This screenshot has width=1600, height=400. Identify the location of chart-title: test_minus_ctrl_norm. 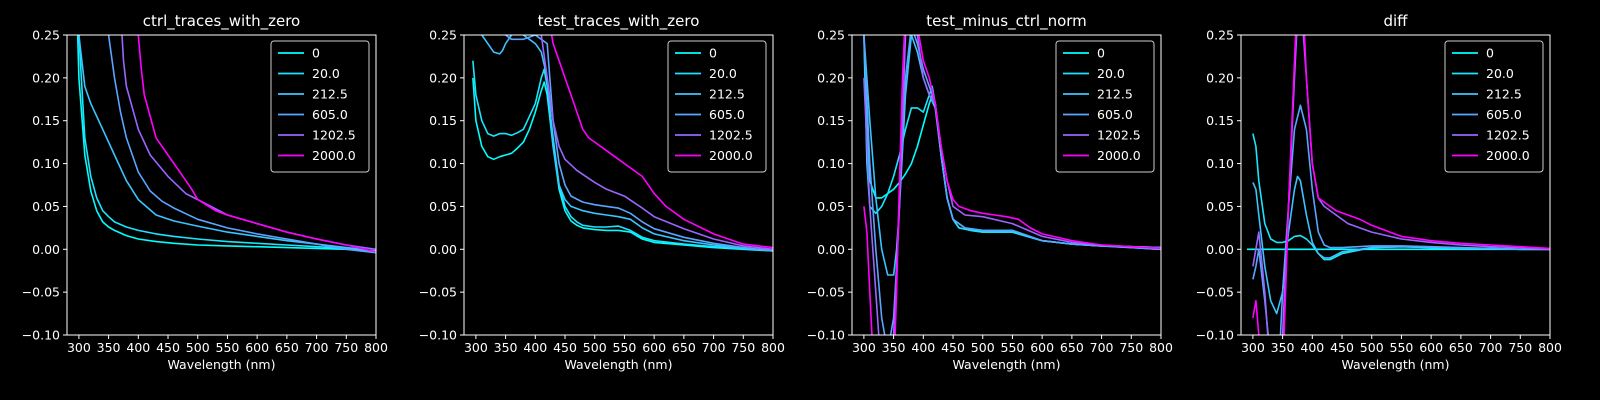
(1006, 21).